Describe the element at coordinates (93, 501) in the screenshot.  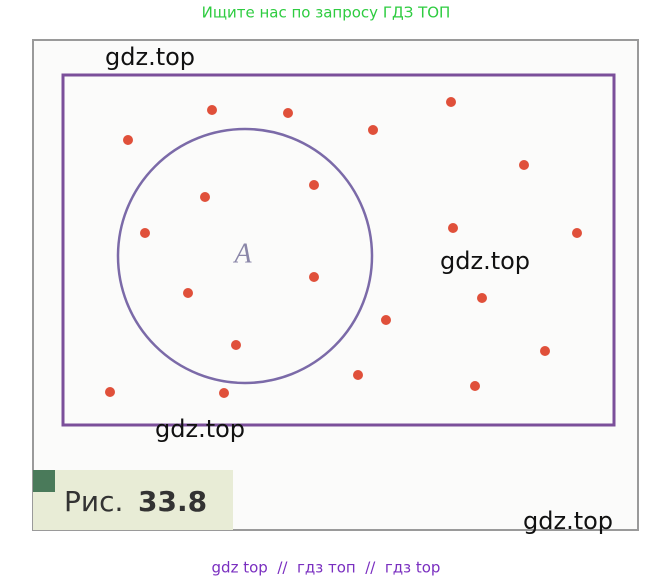
I see `caption-prefix: Рис.` at that location.